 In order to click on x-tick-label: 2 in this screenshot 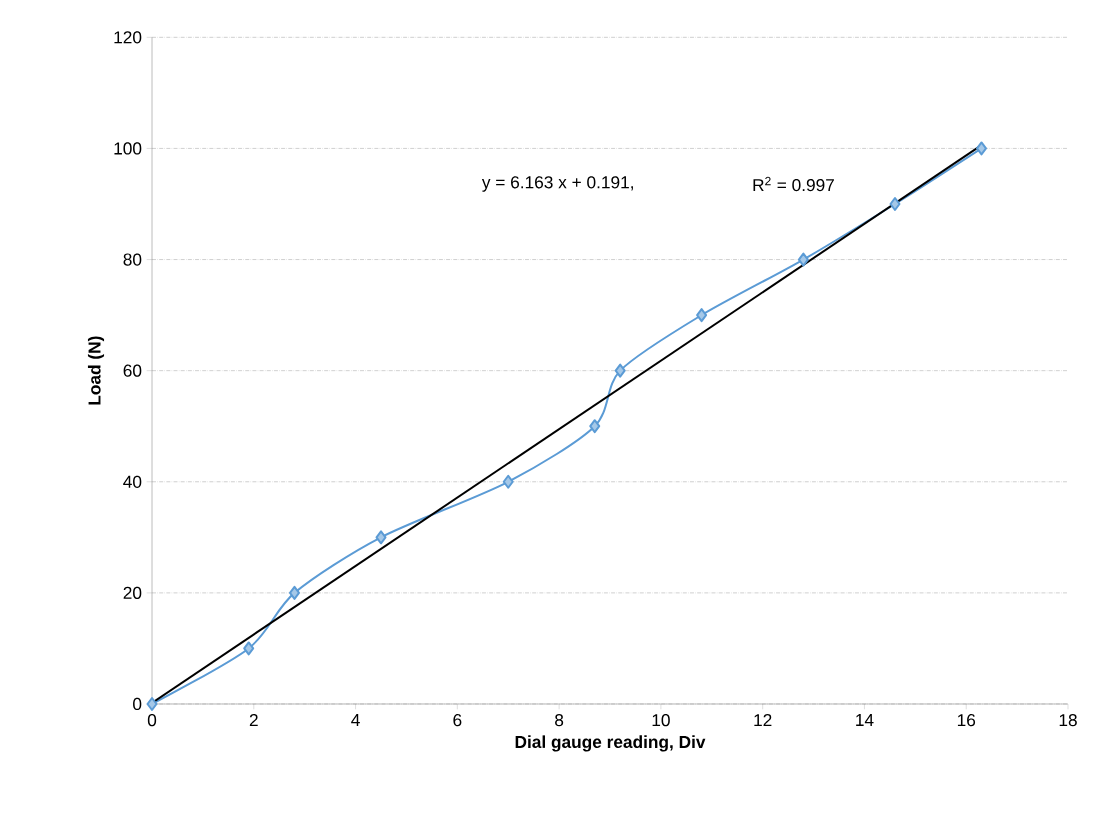, I will do `click(253, 720)`.